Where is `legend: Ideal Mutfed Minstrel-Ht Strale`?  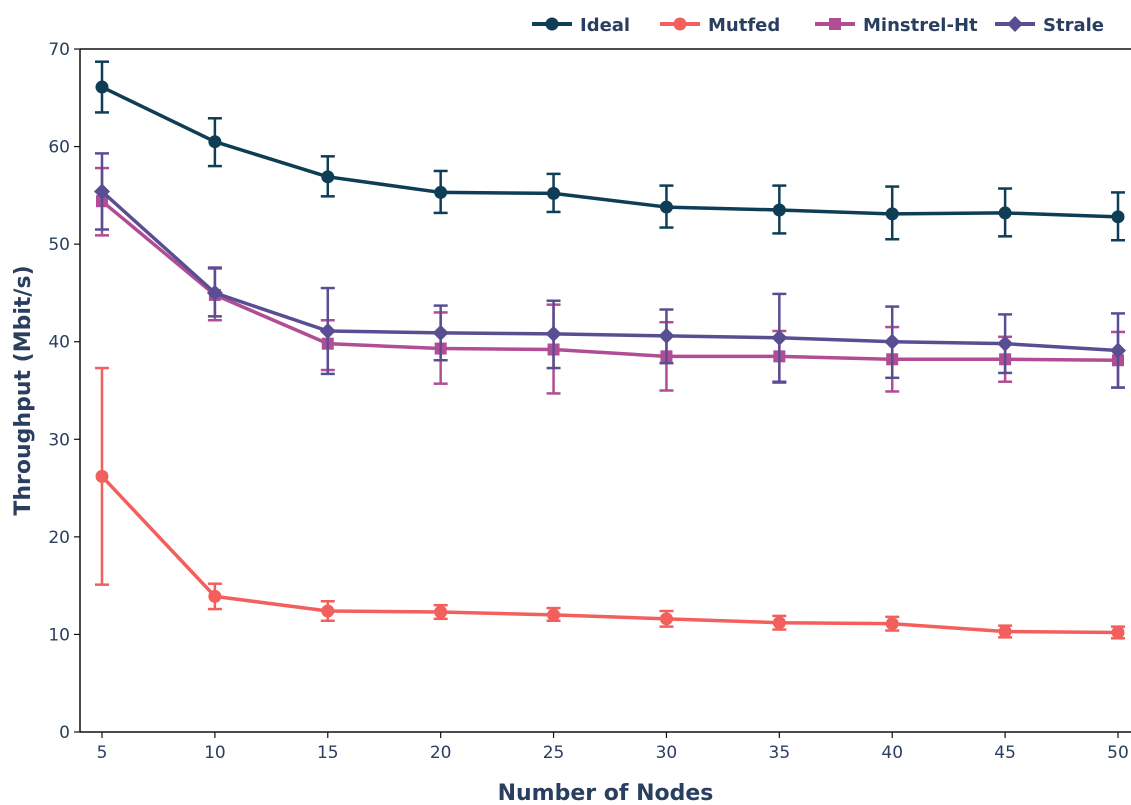 legend: Ideal Mutfed Minstrel-Ht Strale is located at coordinates (818, 25).